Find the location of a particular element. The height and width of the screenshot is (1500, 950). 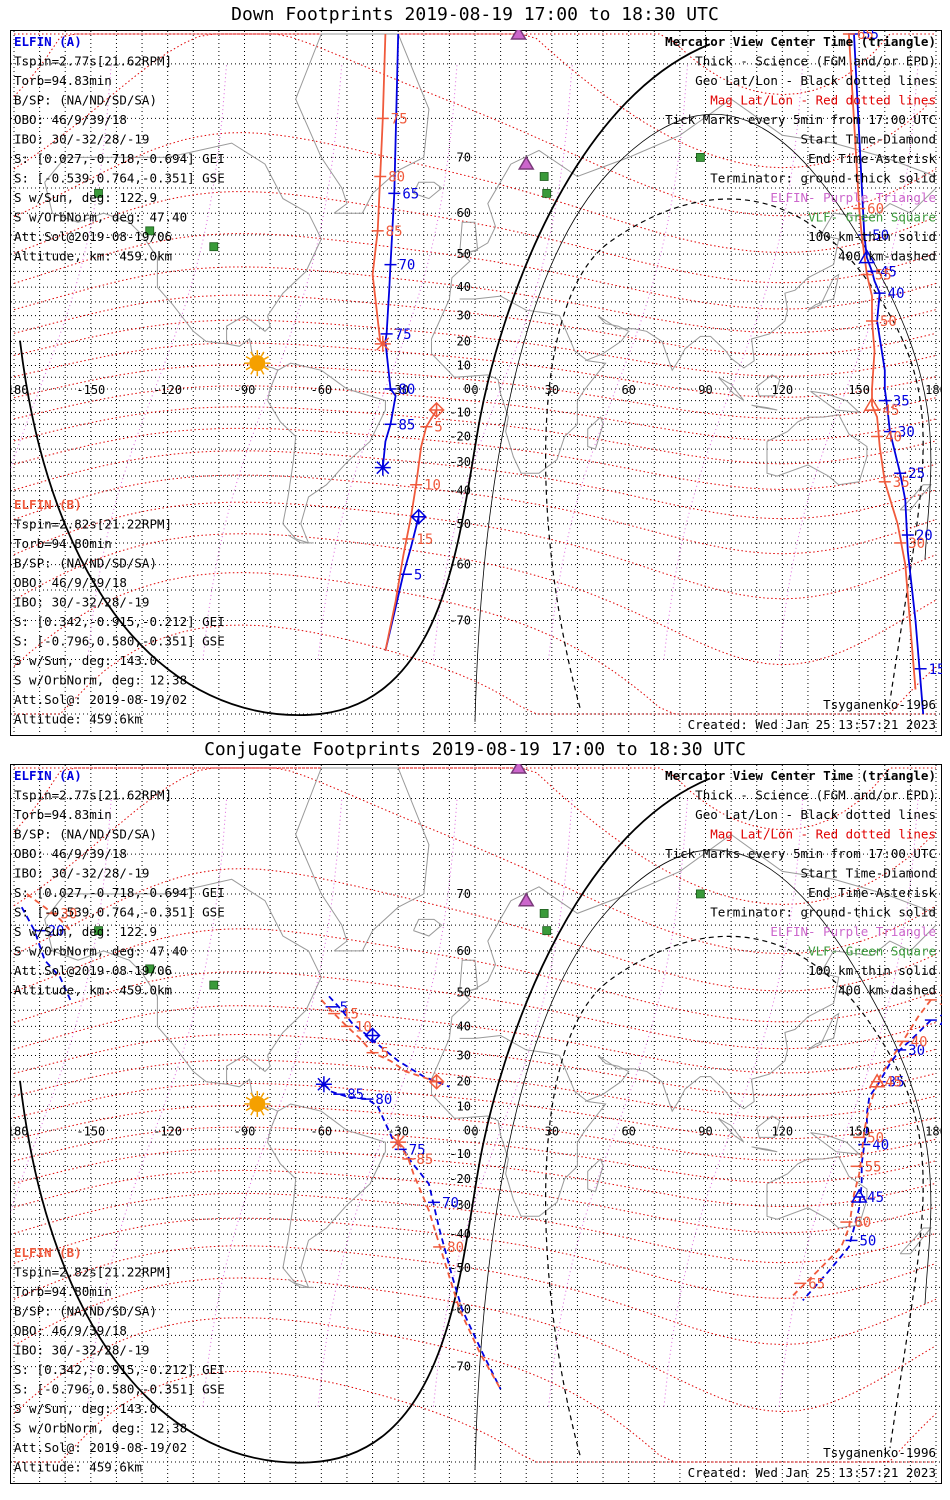

info-line: S: [0.027,-0.718,-0.694] GEI is located at coordinates (119, 158).